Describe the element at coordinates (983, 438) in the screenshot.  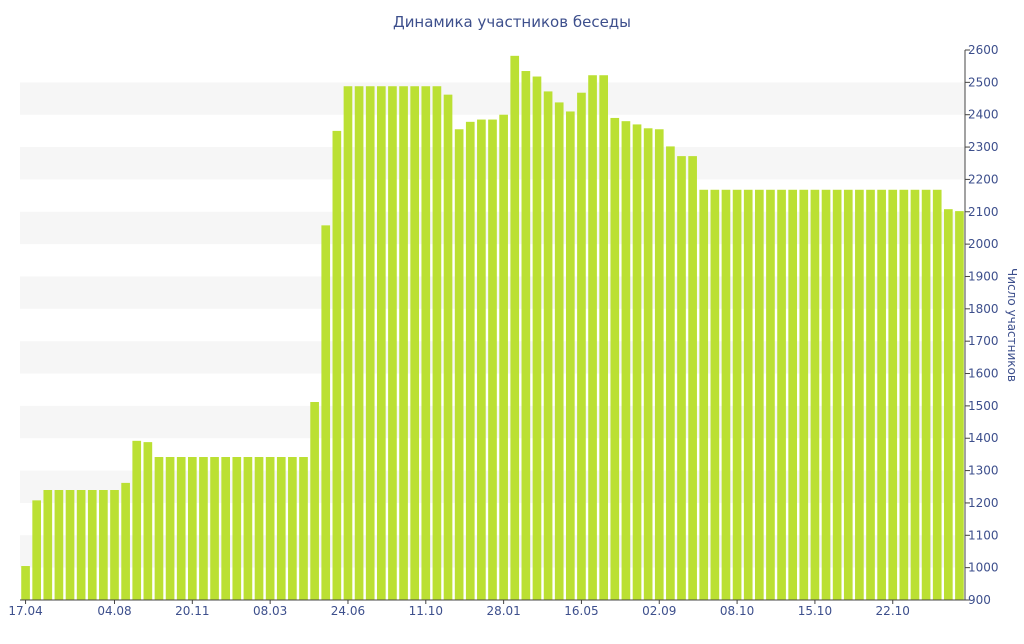
I see `y-tick-label: 1400` at that location.